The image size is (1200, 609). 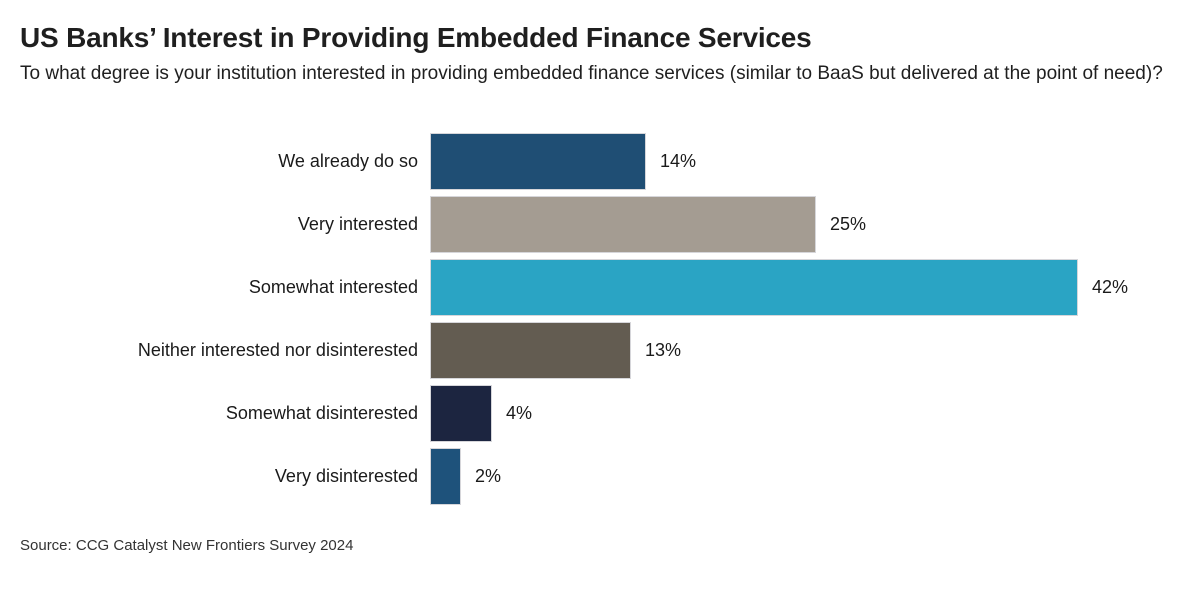 I want to click on bar-row: Somewhat disinterested 4%, so click(x=600, y=414).